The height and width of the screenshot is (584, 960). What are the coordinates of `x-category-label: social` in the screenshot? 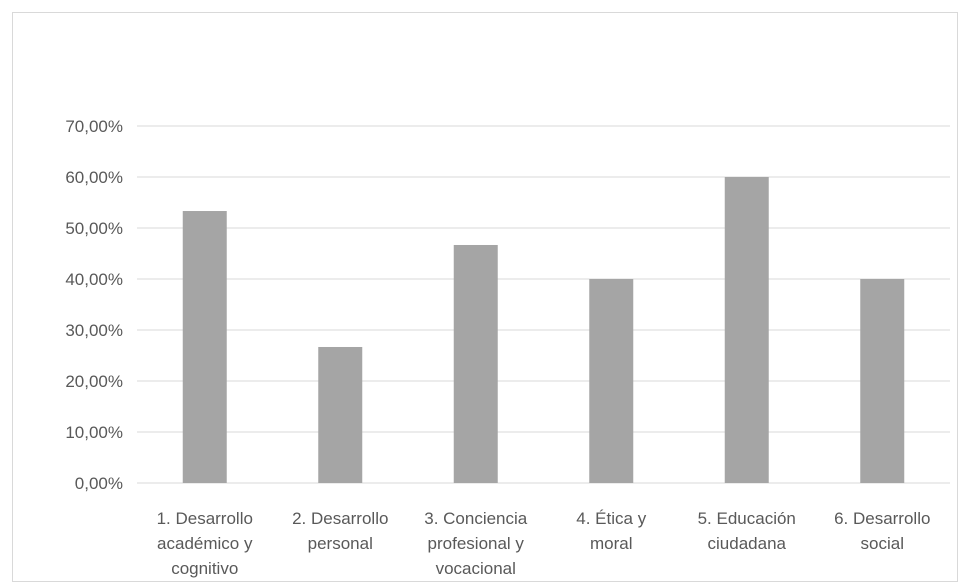 It's located at (882, 543).